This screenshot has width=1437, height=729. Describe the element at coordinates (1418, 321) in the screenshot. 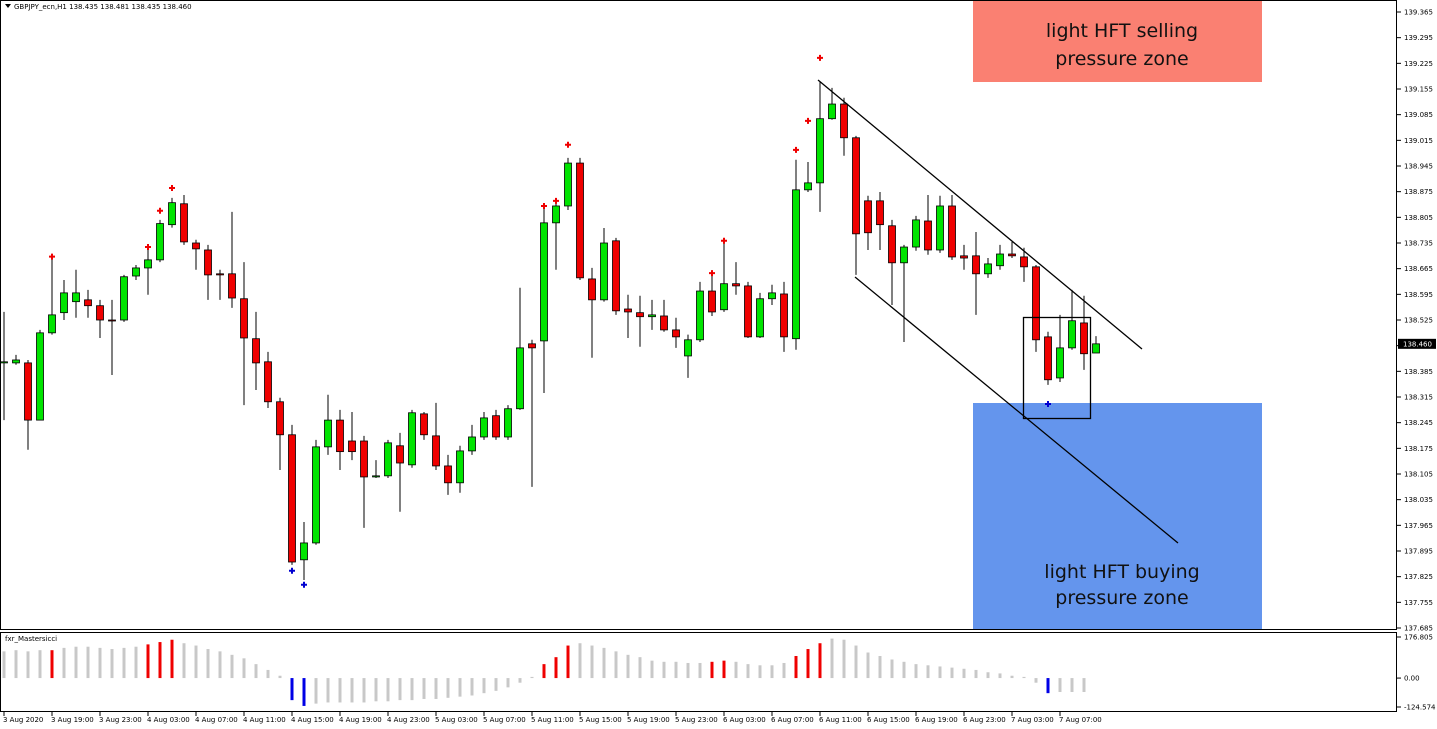

I see `y-tick-label: 138.525` at that location.